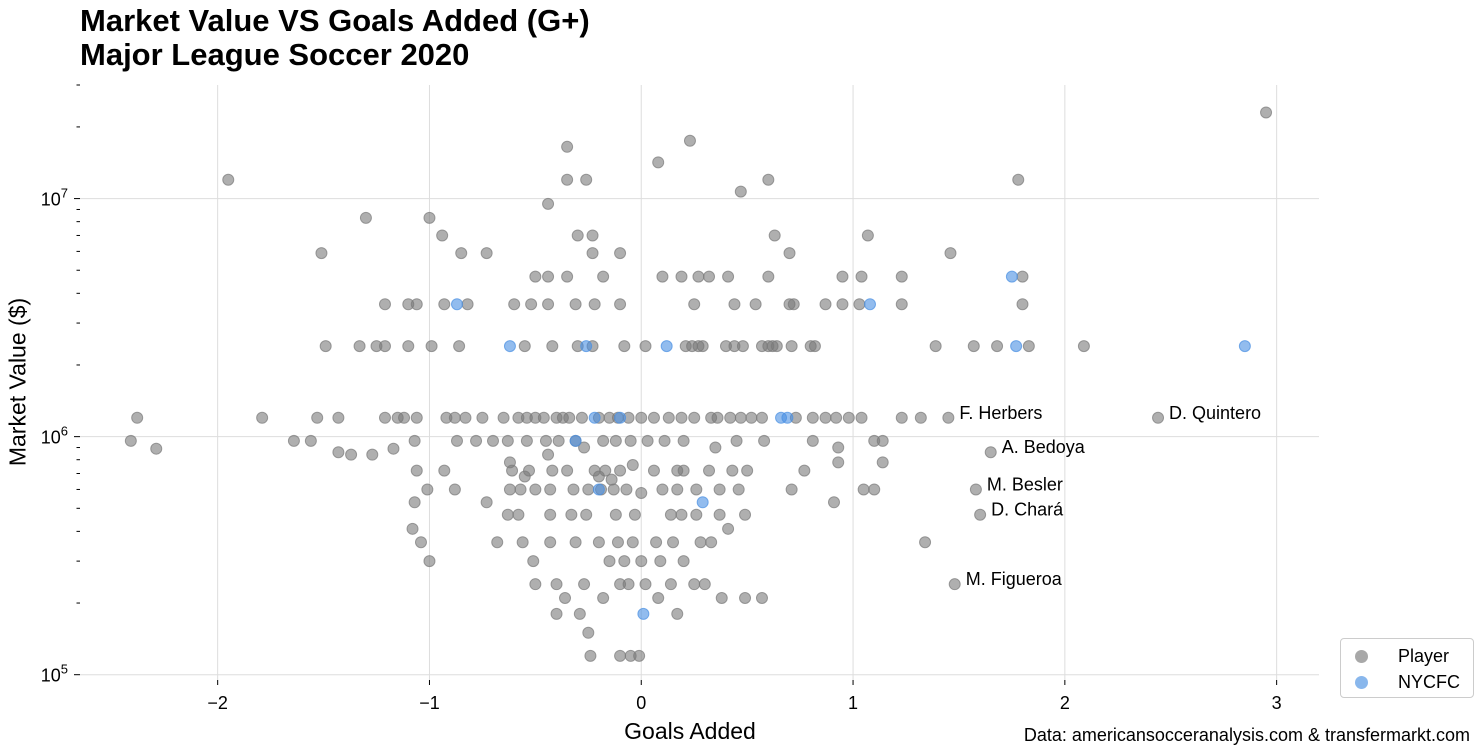  Describe the element at coordinates (1000, 413) in the screenshot. I see `player-annotation: F. Herbers` at that location.